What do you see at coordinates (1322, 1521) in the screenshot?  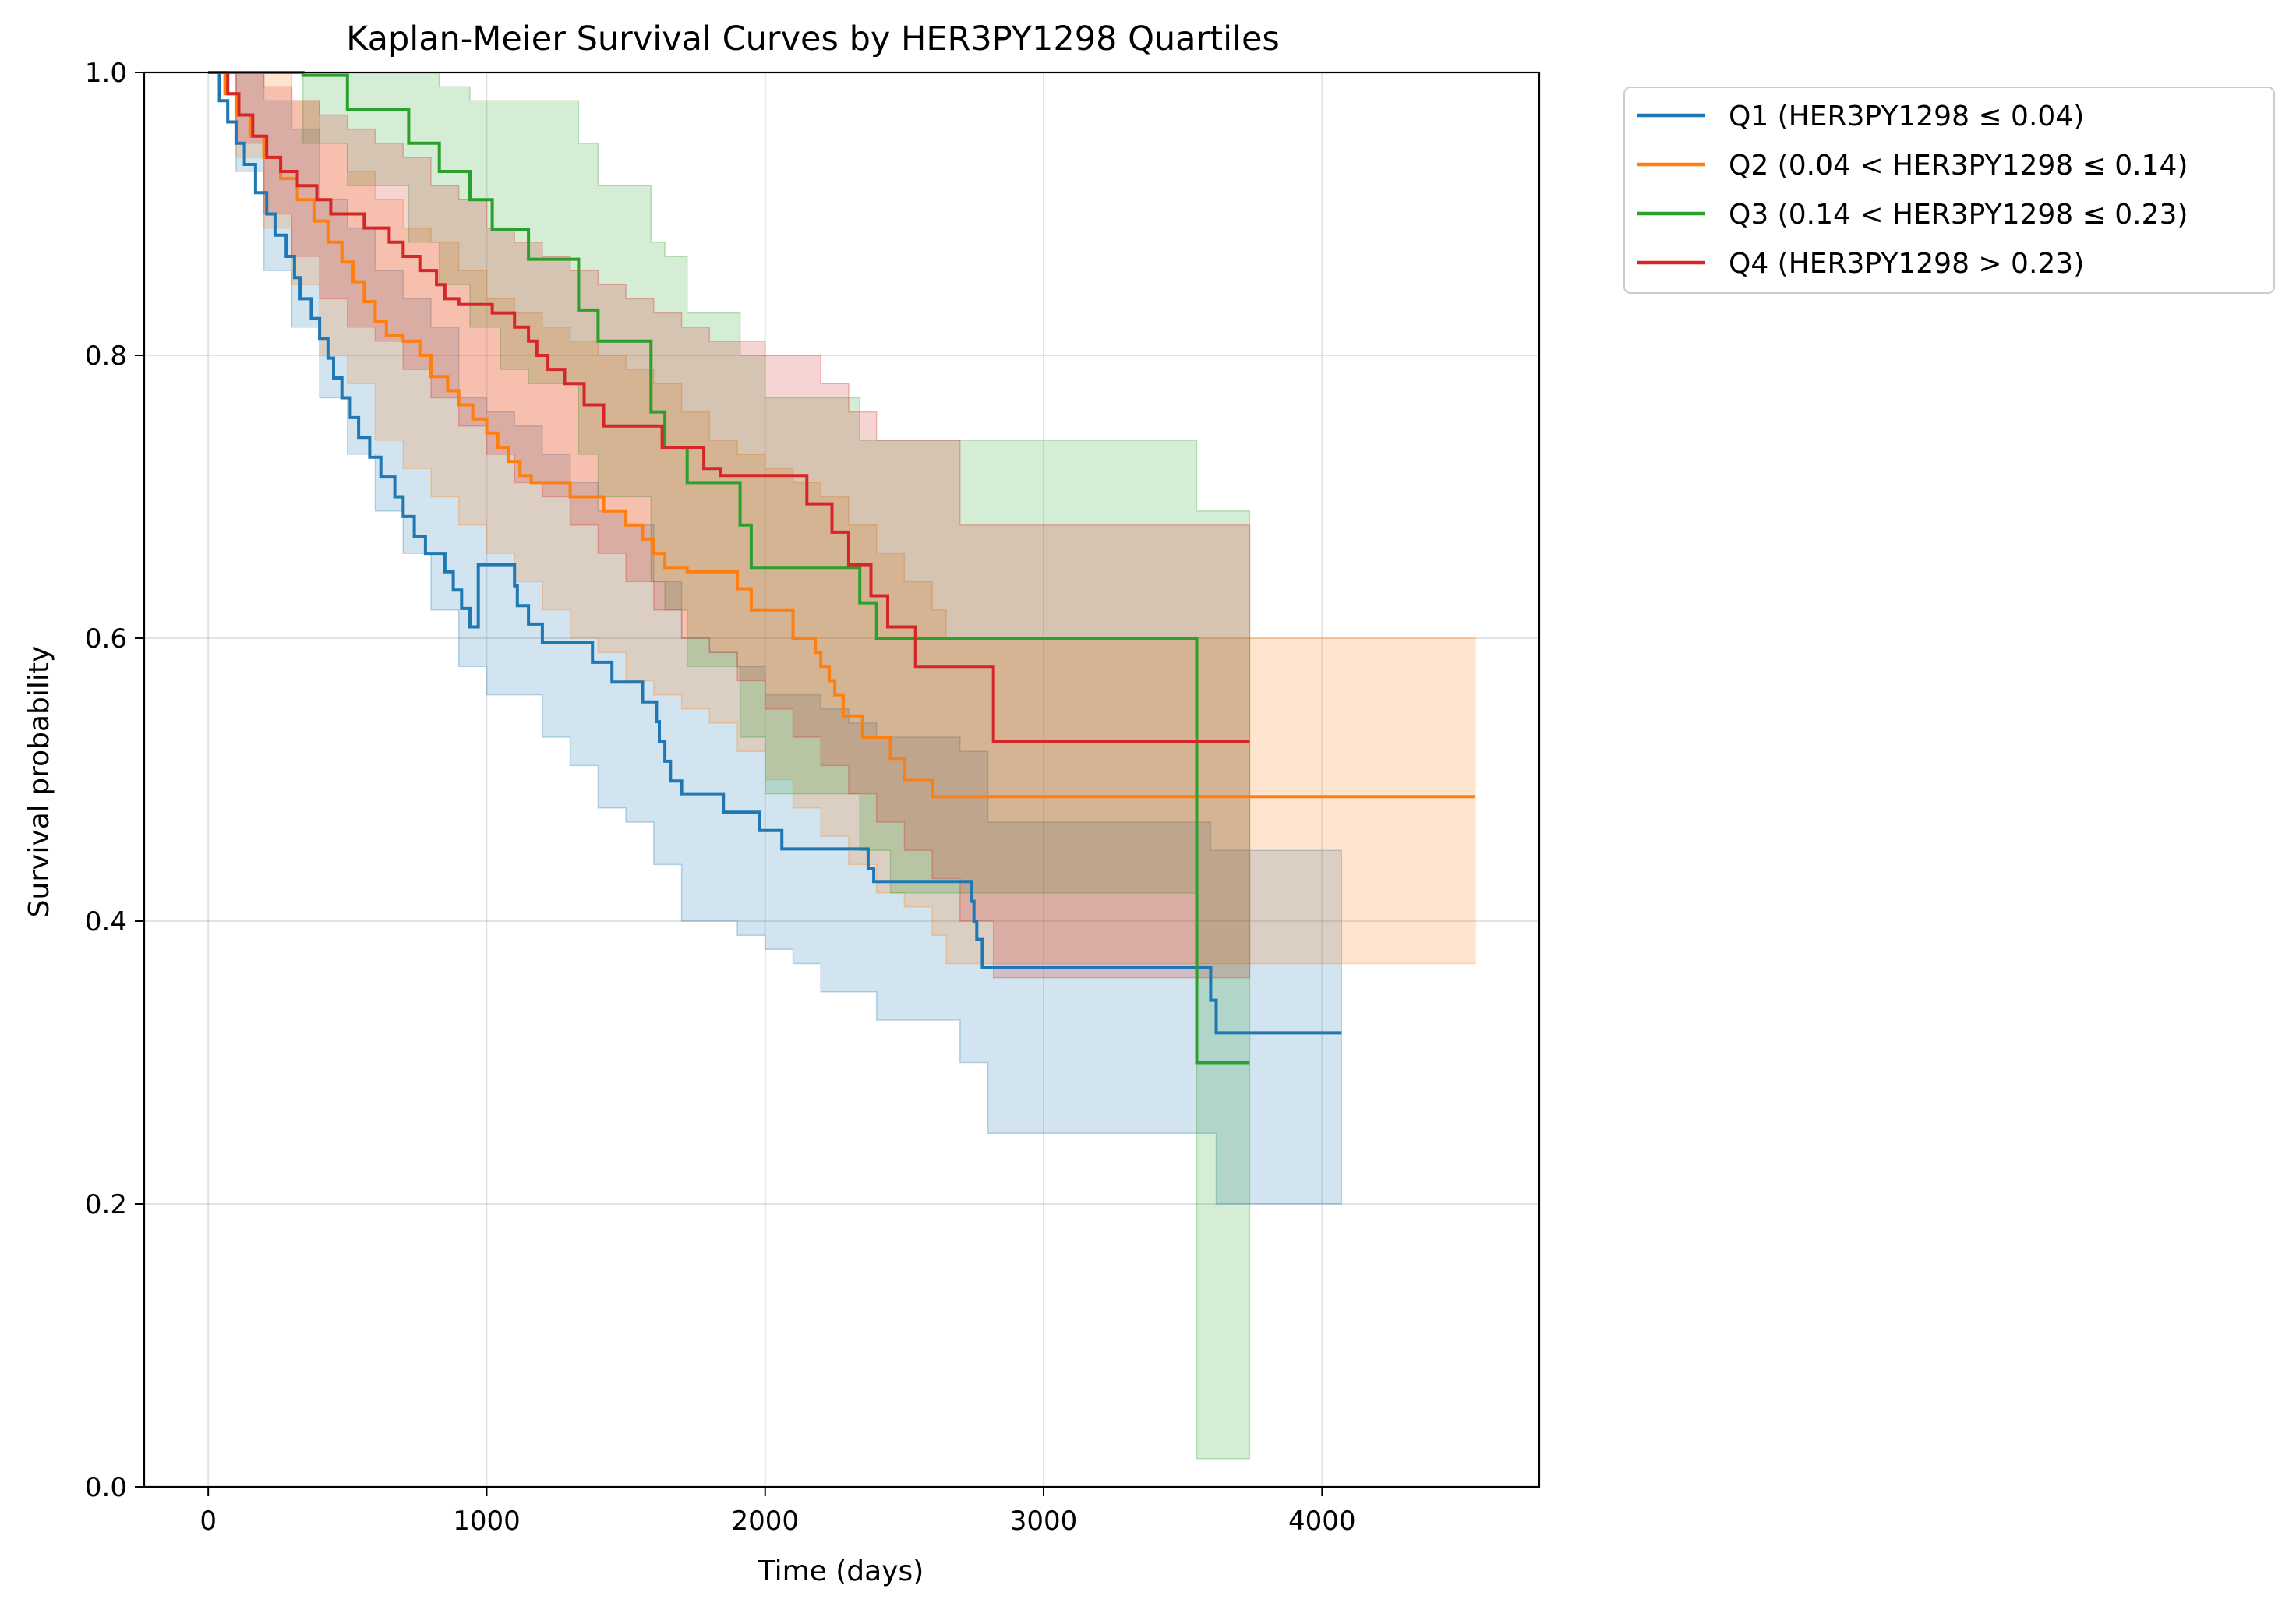 I see `x-tick-label: 4000` at bounding box center [1322, 1521].